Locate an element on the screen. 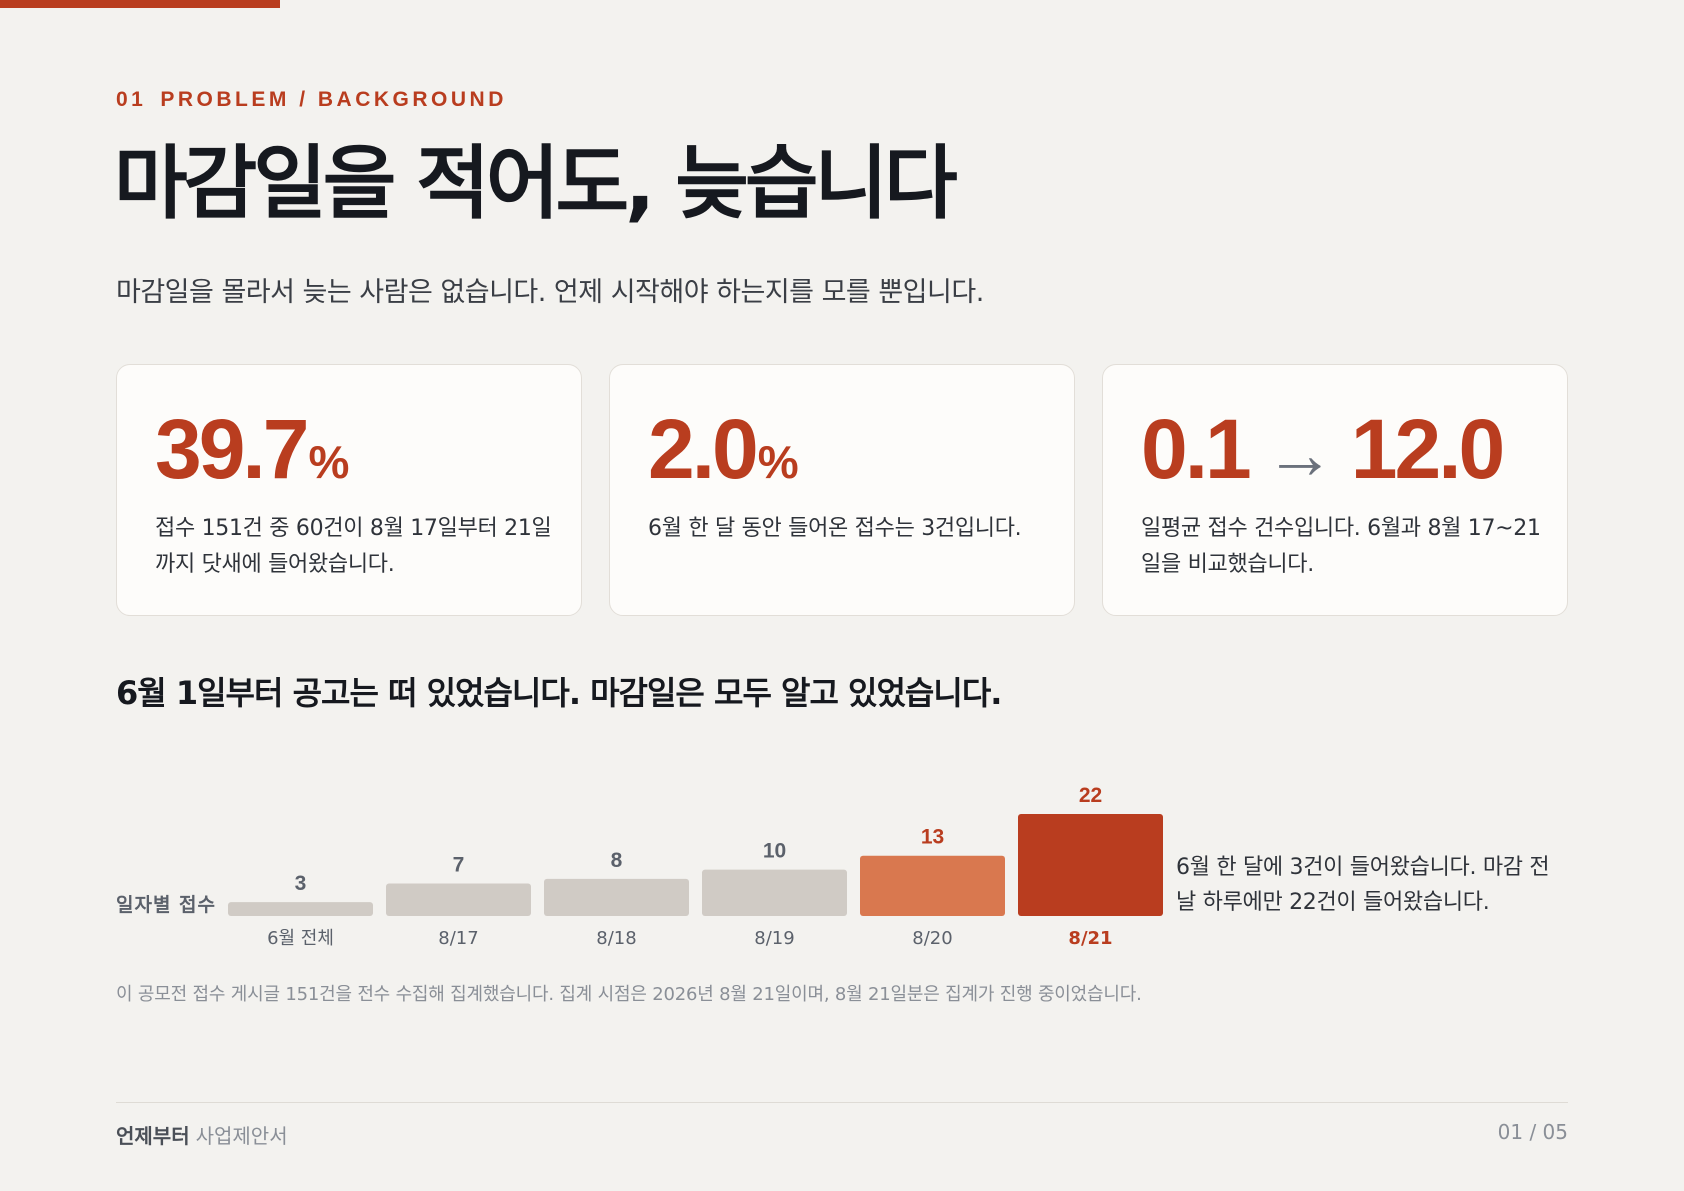 This screenshot has width=1684, height=1191. stat-value: 2.0% is located at coordinates (723, 449).